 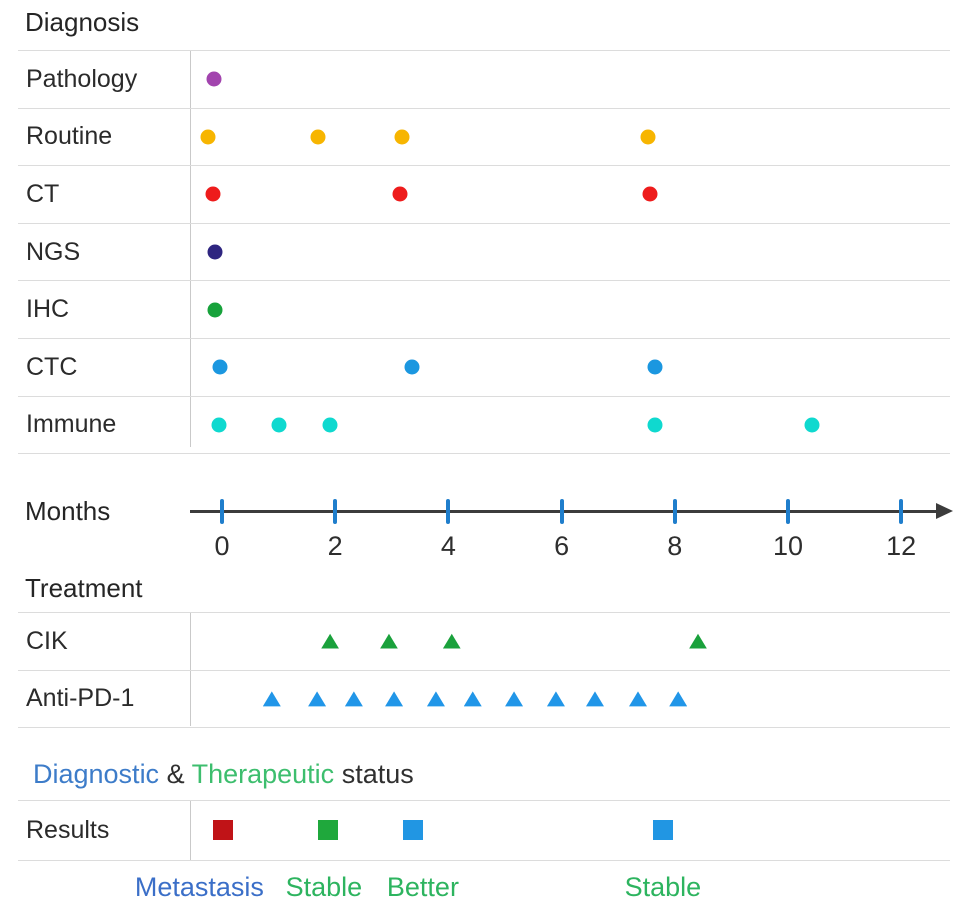 What do you see at coordinates (335, 546) in the screenshot?
I see `axis-tick-label: 2` at bounding box center [335, 546].